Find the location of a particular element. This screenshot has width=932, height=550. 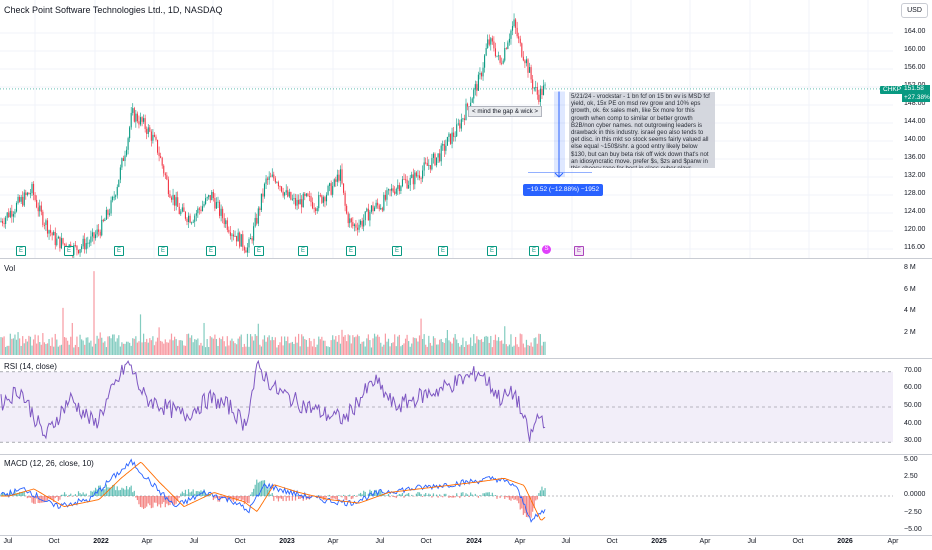

measure-label: −19.52 (−12.88%) −1952 is located at coordinates (563, 190).